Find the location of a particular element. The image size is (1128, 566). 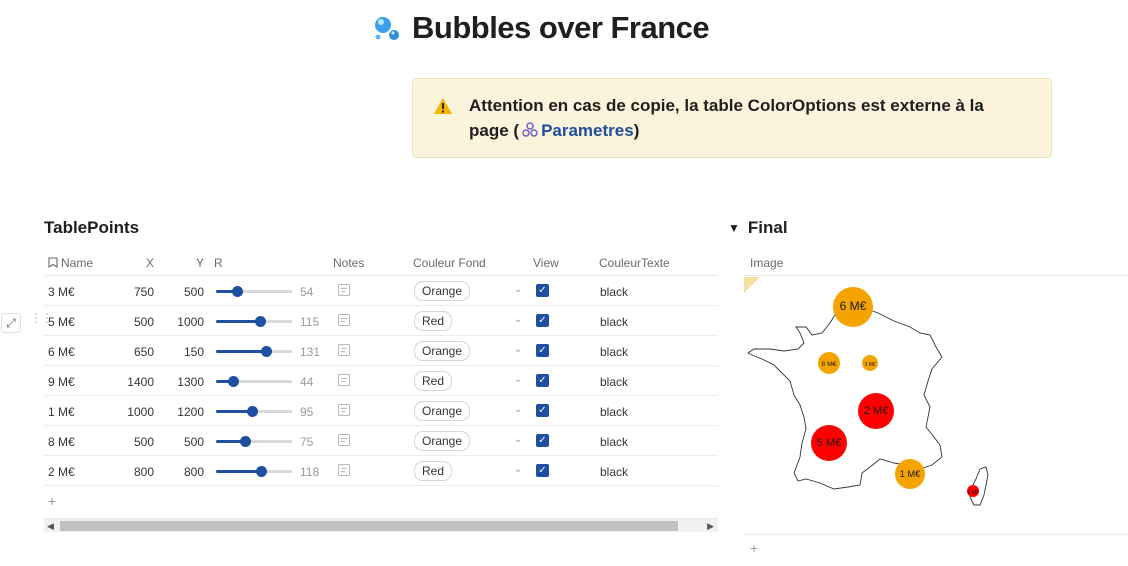

cell-y: 800 is located at coordinates (193, 472).